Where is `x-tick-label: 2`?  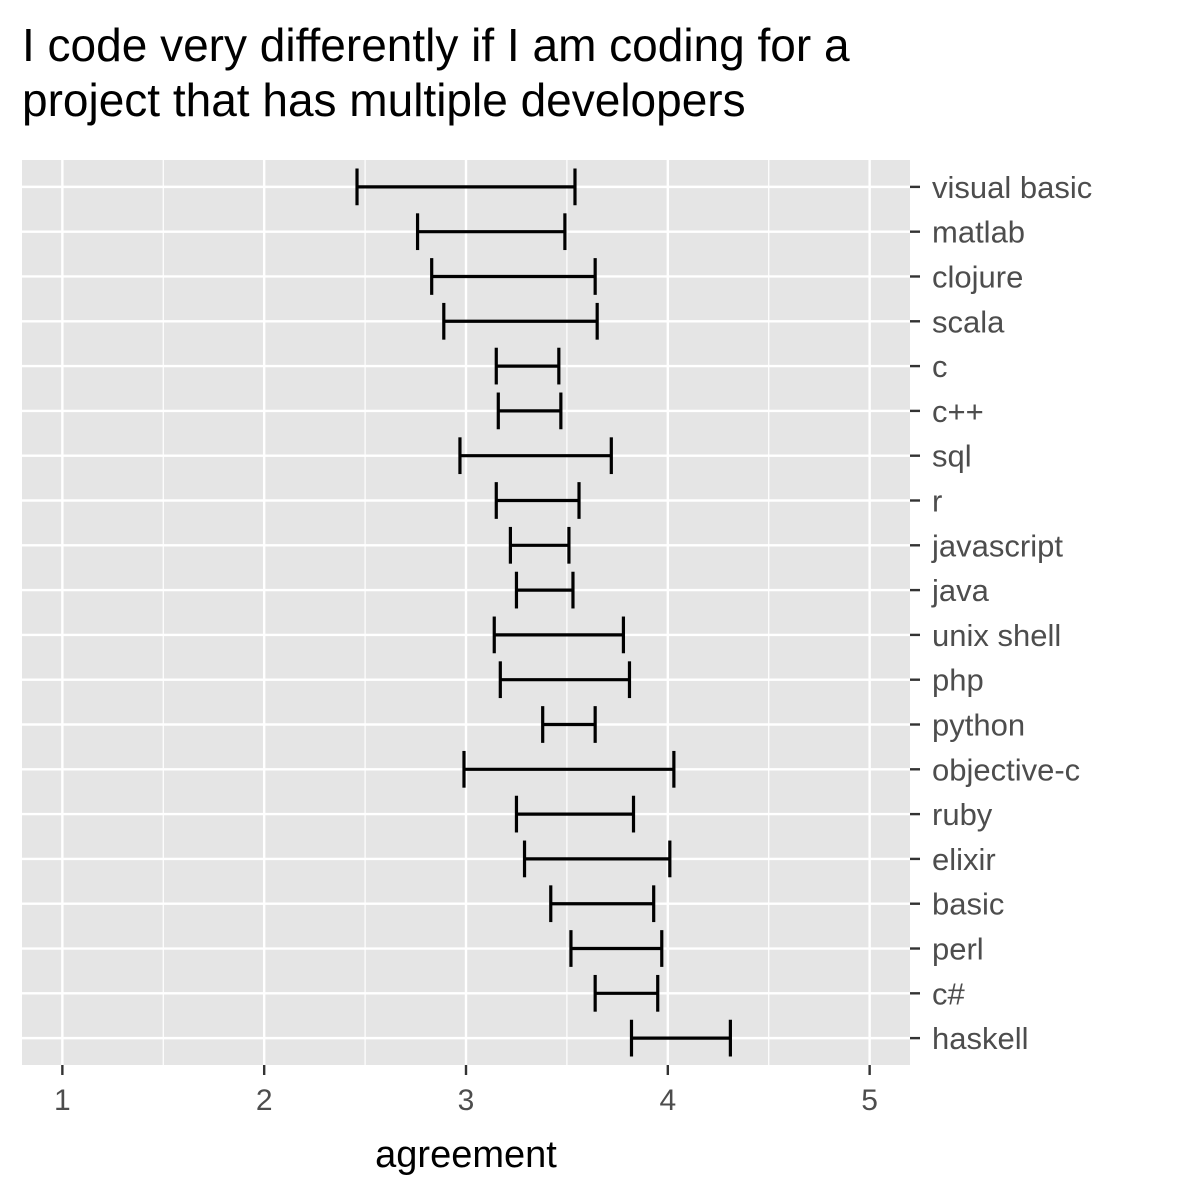 x-tick-label: 2 is located at coordinates (264, 1100).